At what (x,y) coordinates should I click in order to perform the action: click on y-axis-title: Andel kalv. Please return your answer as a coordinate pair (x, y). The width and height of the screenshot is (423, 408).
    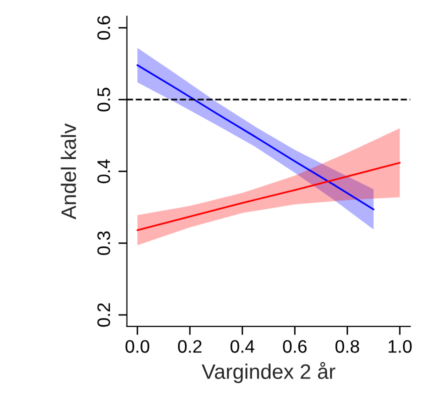
    Looking at the image, I should click on (68, 171).